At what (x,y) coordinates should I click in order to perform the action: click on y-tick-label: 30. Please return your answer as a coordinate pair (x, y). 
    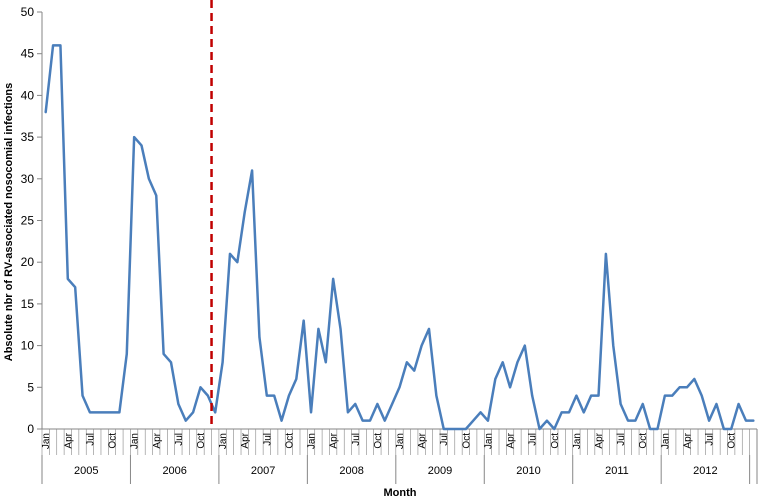
    Looking at the image, I should click on (28, 179).